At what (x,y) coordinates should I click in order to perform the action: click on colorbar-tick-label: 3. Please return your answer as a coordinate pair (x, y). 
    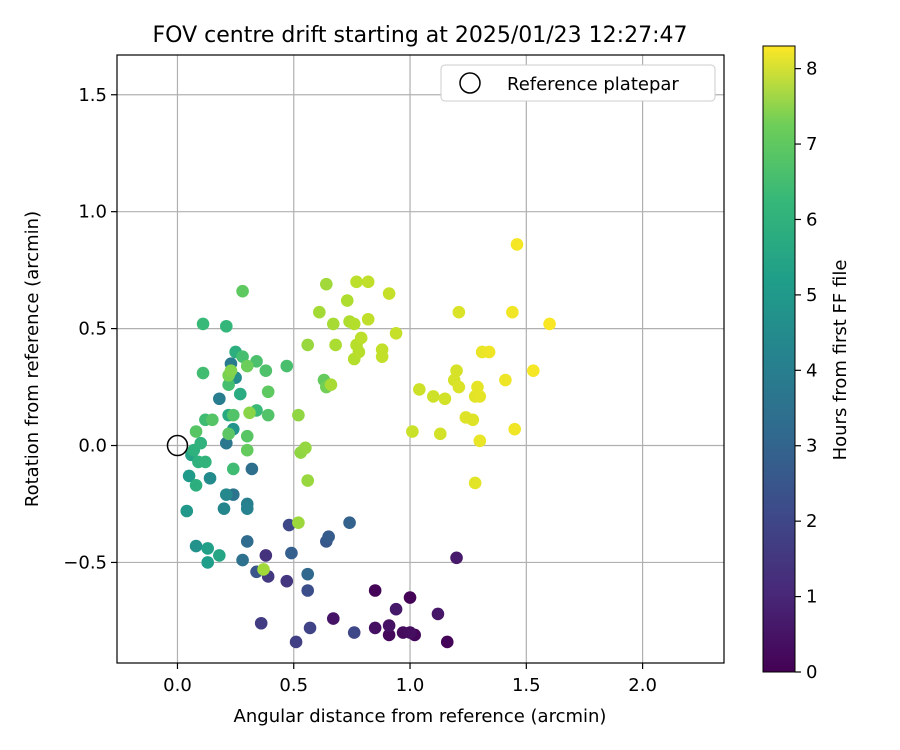
    Looking at the image, I should click on (811, 446).